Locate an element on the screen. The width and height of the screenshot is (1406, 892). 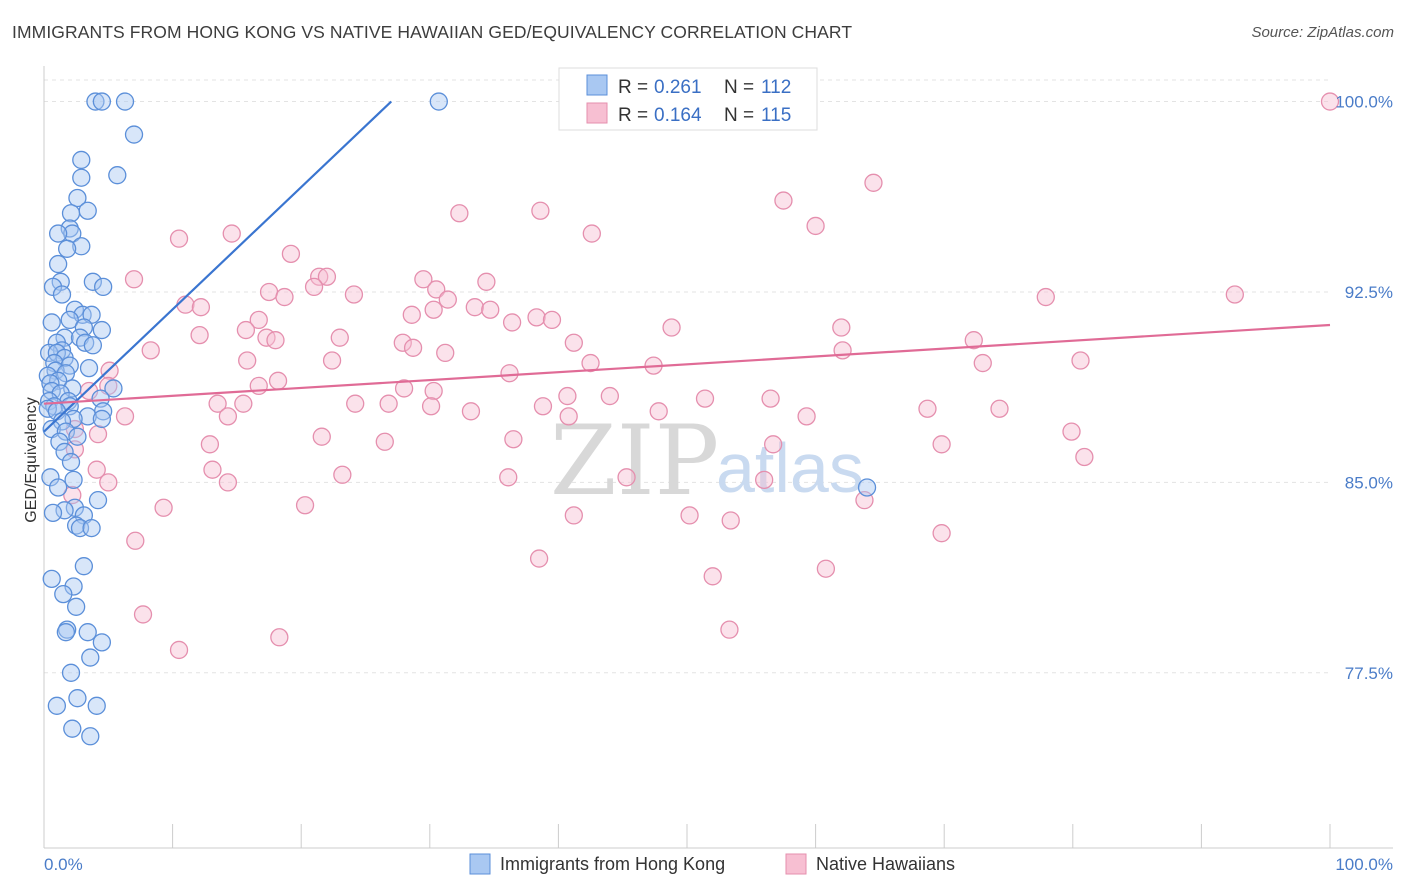
legend-n-value-blue: 112 is located at coordinates (776, 87).